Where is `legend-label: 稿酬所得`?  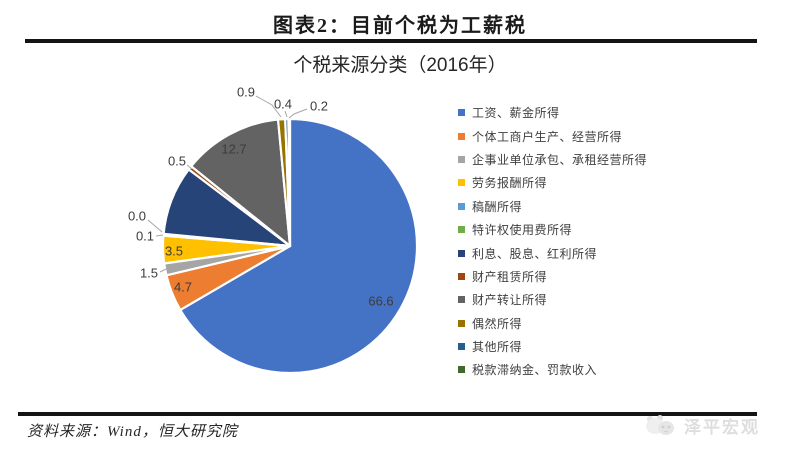 legend-label: 稿酬所得 is located at coordinates (497, 206).